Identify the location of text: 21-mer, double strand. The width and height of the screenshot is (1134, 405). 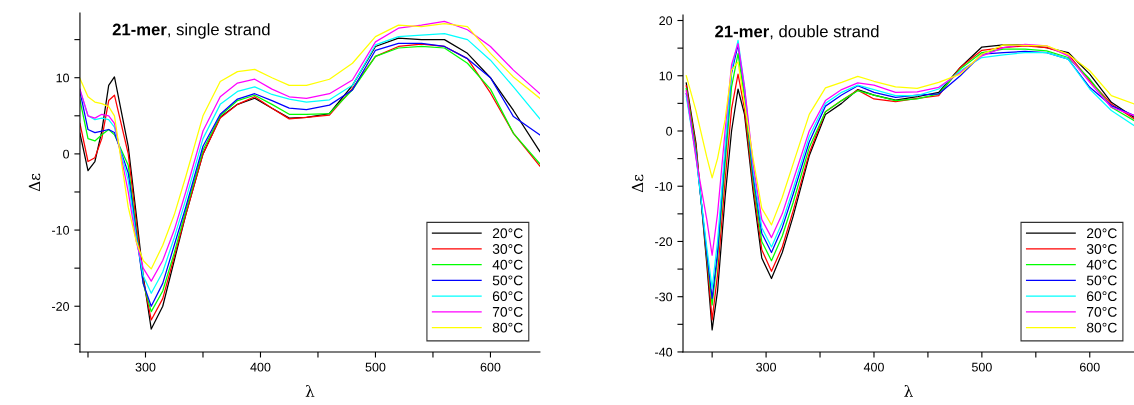
(797, 32).